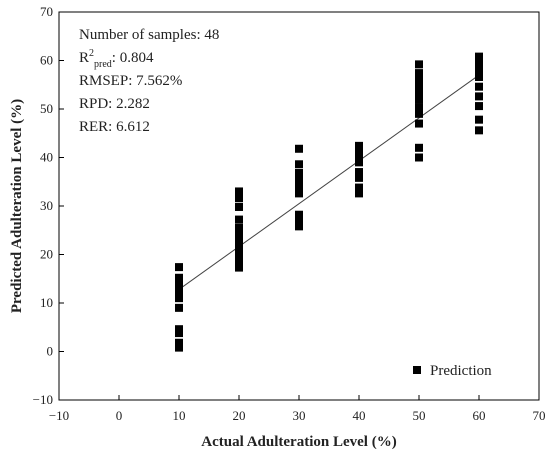 Image resolution: width=550 pixels, height=463 pixels. What do you see at coordinates (133, 58) in the screenshot?
I see `r2-value: : 0.804` at bounding box center [133, 58].